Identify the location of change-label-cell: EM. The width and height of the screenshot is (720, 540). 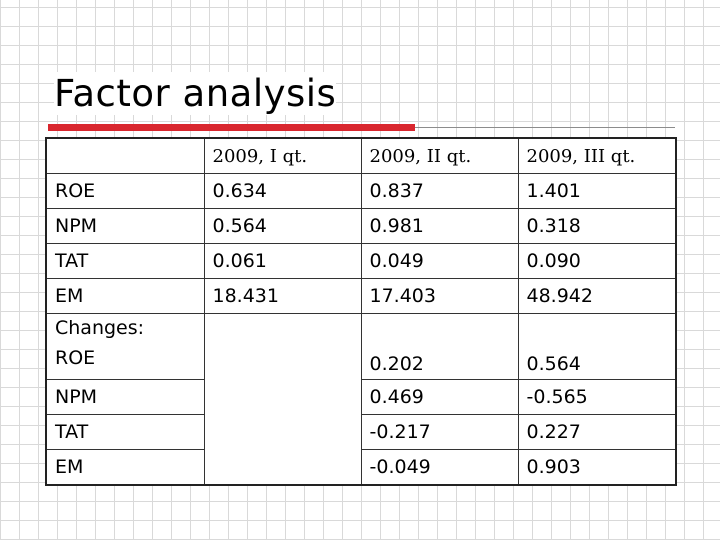
(125, 467).